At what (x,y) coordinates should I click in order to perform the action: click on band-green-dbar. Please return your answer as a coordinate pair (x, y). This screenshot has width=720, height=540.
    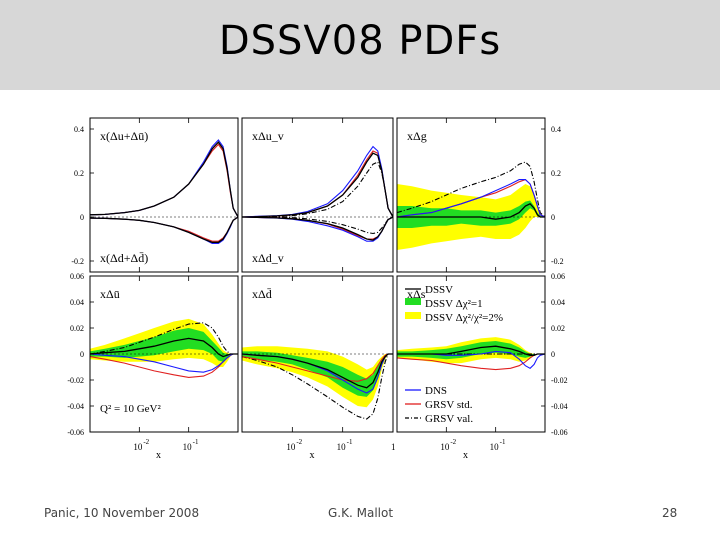
    Looking at the image, I should click on (317, 374).